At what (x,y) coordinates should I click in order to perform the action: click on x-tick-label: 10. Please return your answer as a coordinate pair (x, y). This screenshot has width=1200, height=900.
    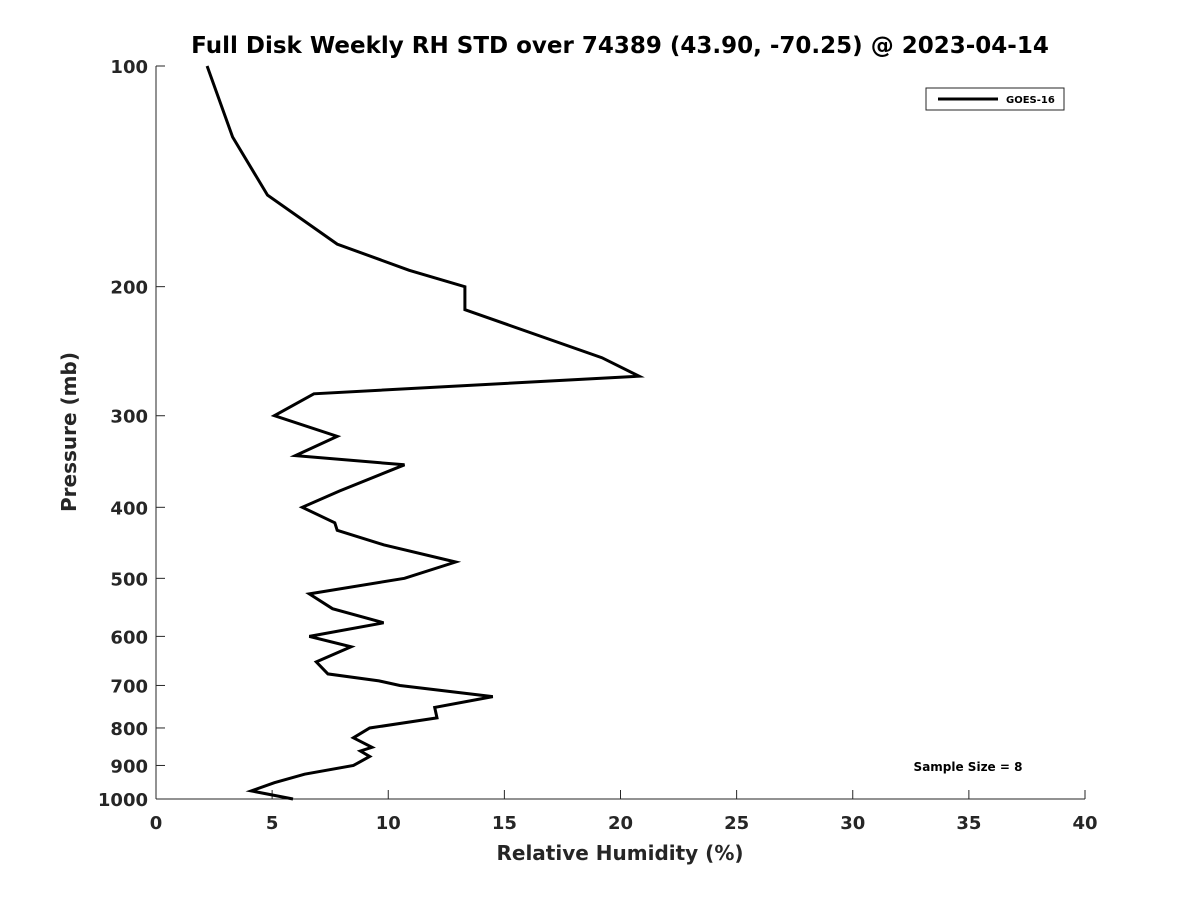
    Looking at the image, I should click on (388, 823).